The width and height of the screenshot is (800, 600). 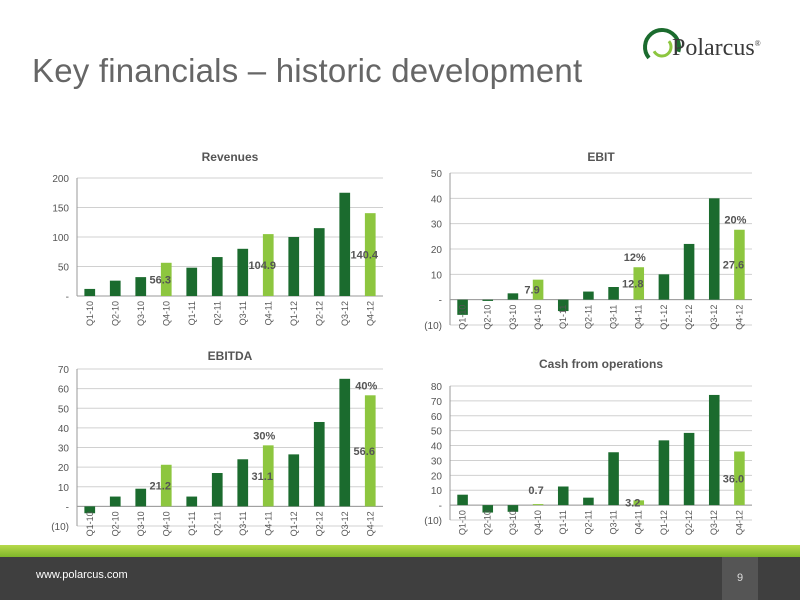 I want to click on footer-bar, so click(x=400, y=578).